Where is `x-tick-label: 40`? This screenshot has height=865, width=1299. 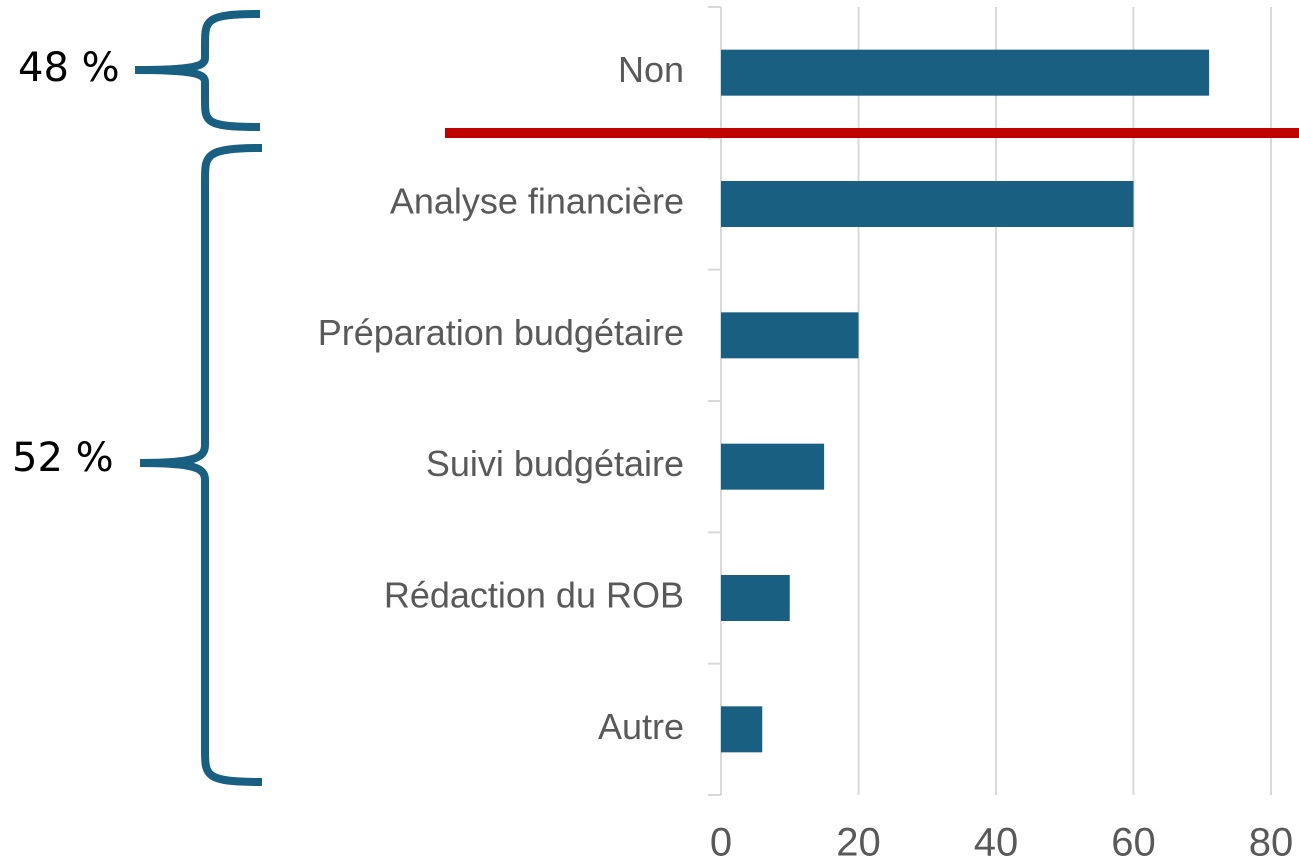
x-tick-label: 40 is located at coordinates (996, 843).